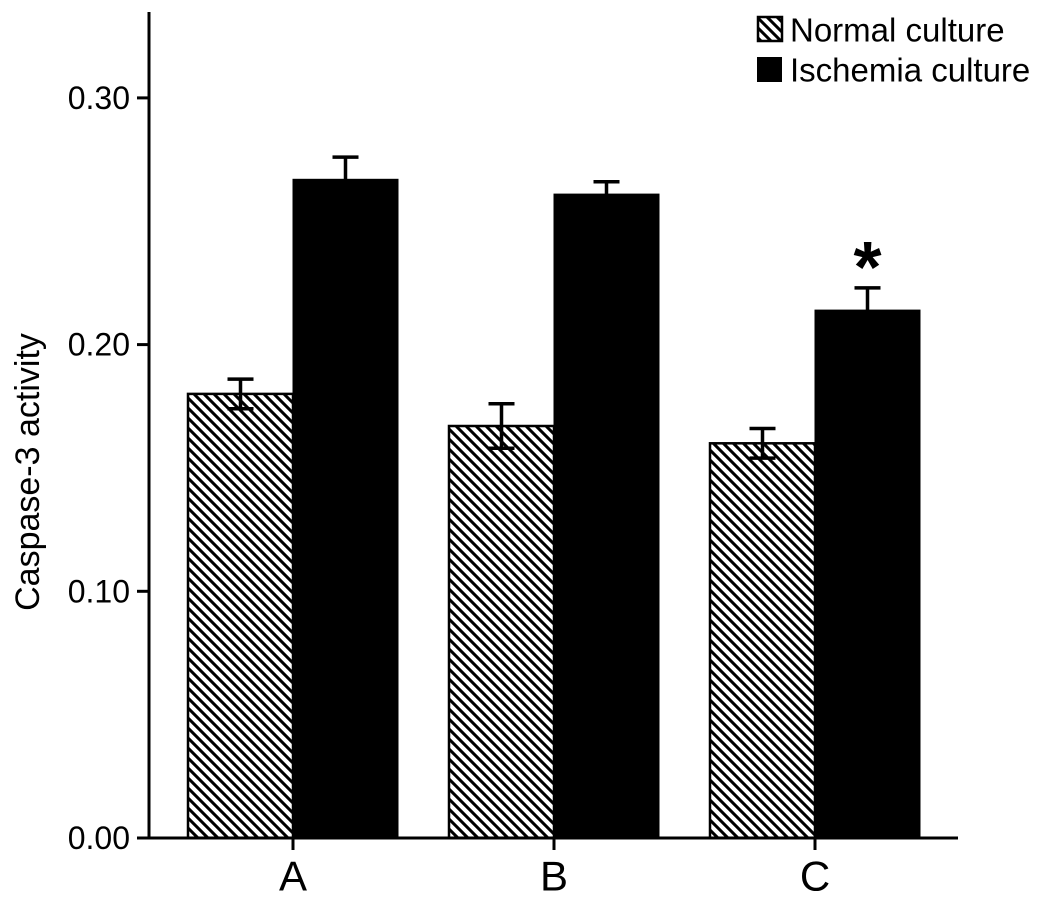 Image resolution: width=1043 pixels, height=901 pixels. Describe the element at coordinates (867, 310) in the screenshot. I see `error-bar-C-ischemia` at that location.